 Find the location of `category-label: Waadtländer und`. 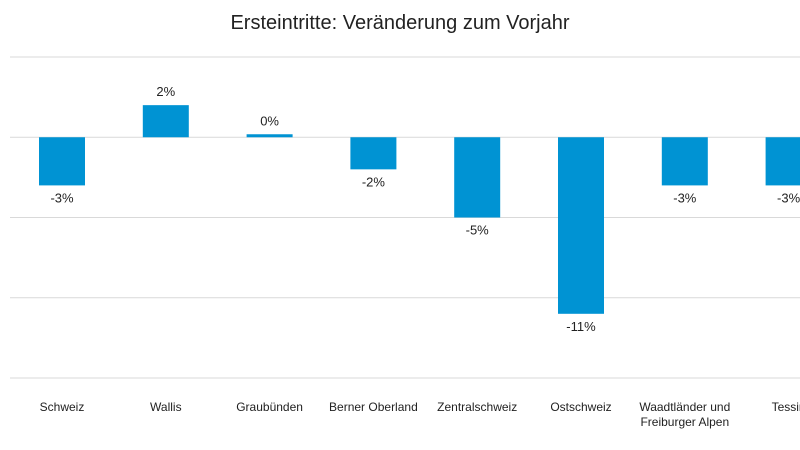

category-label: Waadtländer und is located at coordinates (684, 407).